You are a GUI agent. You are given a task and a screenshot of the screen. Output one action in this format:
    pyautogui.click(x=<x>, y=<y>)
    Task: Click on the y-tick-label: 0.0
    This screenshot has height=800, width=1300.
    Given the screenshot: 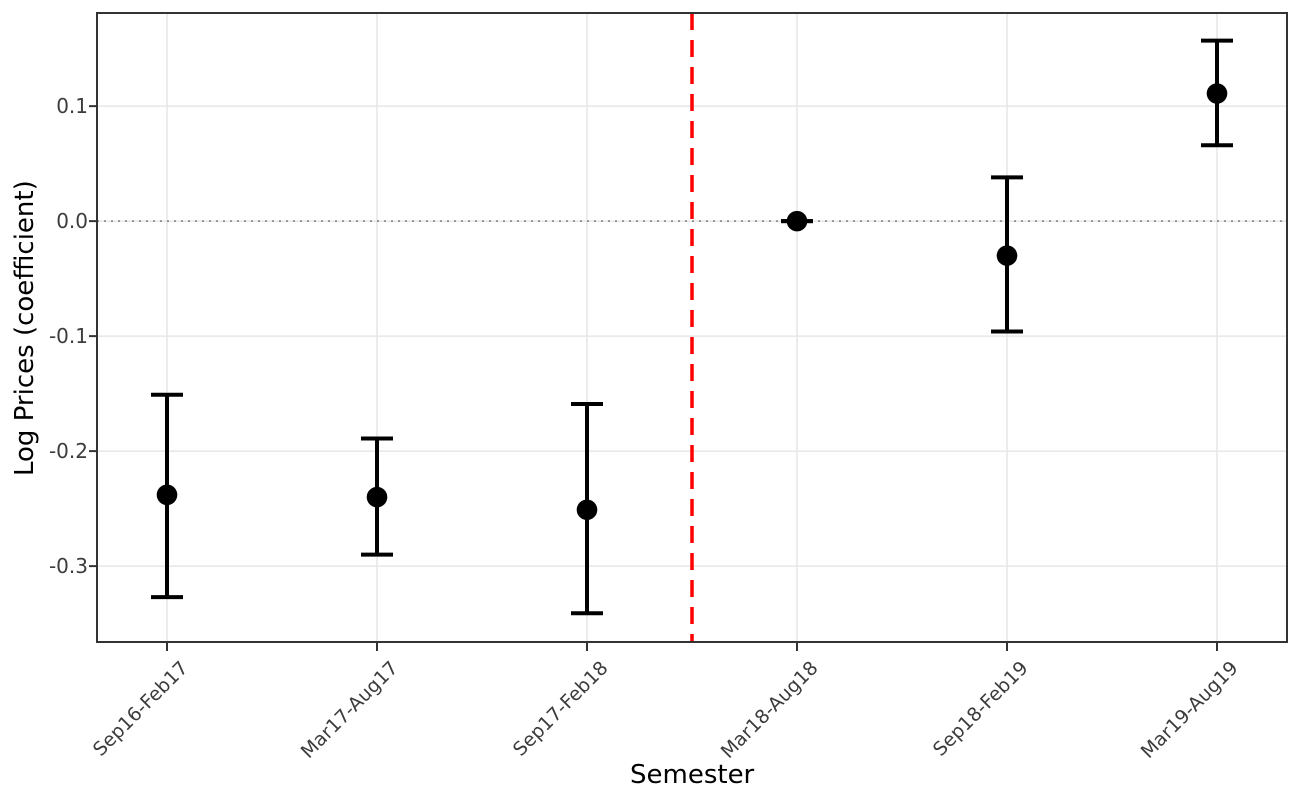 What is the action you would take?
    pyautogui.click(x=72, y=221)
    